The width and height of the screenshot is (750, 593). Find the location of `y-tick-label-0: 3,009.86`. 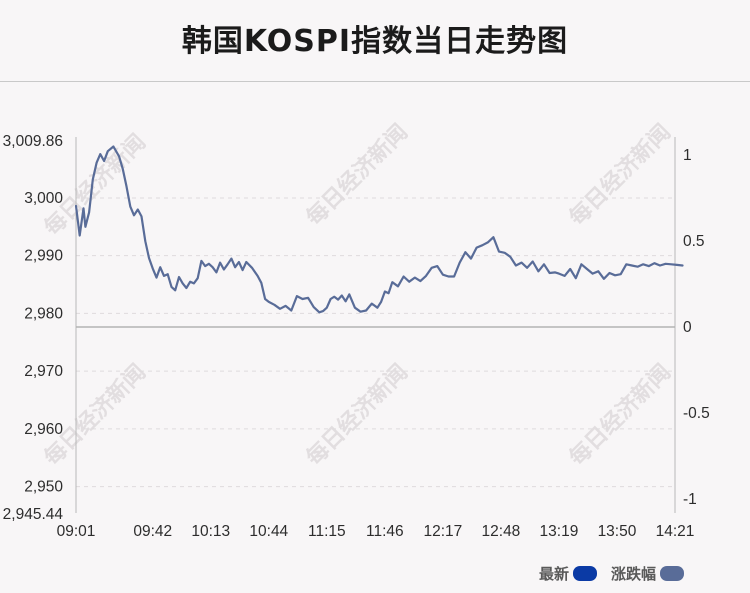

y-tick-label-0: 3,009.86 is located at coordinates (33, 141).